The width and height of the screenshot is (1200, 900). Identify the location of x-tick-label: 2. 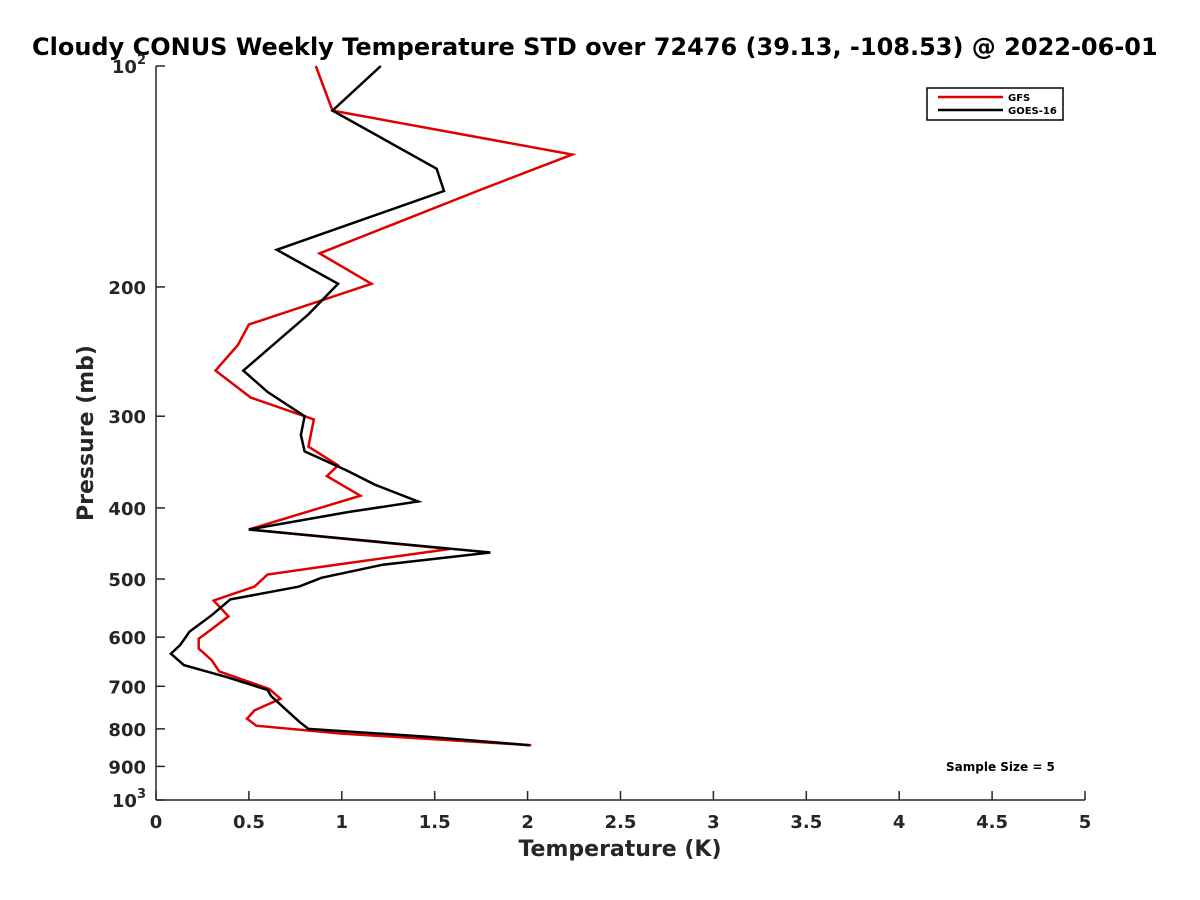
(527, 822).